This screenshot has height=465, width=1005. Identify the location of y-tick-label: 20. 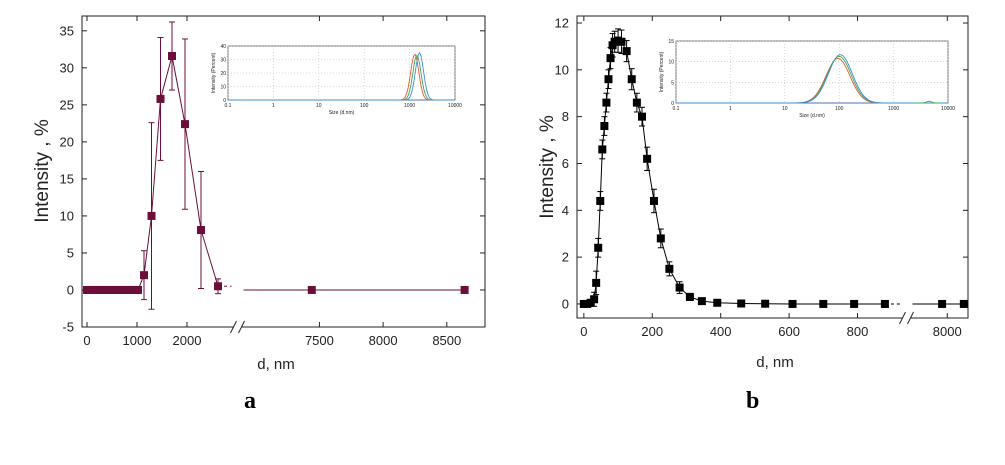
(67, 141).